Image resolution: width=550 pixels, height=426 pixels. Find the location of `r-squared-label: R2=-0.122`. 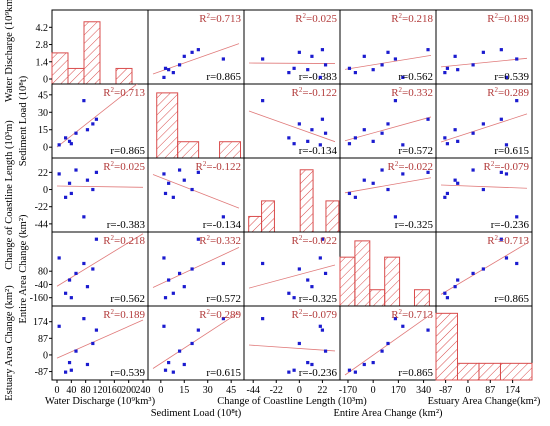

r-squared-label: R2=-0.122 is located at coordinates (314, 92).